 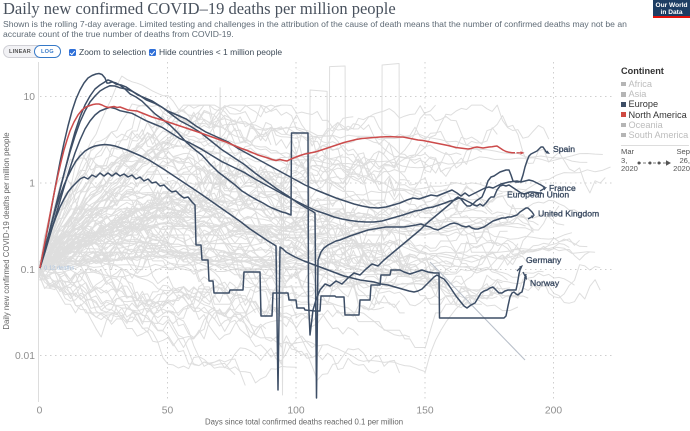 What do you see at coordinates (28, 270) in the screenshot?
I see `svg-text: 0.1` at bounding box center [28, 270].